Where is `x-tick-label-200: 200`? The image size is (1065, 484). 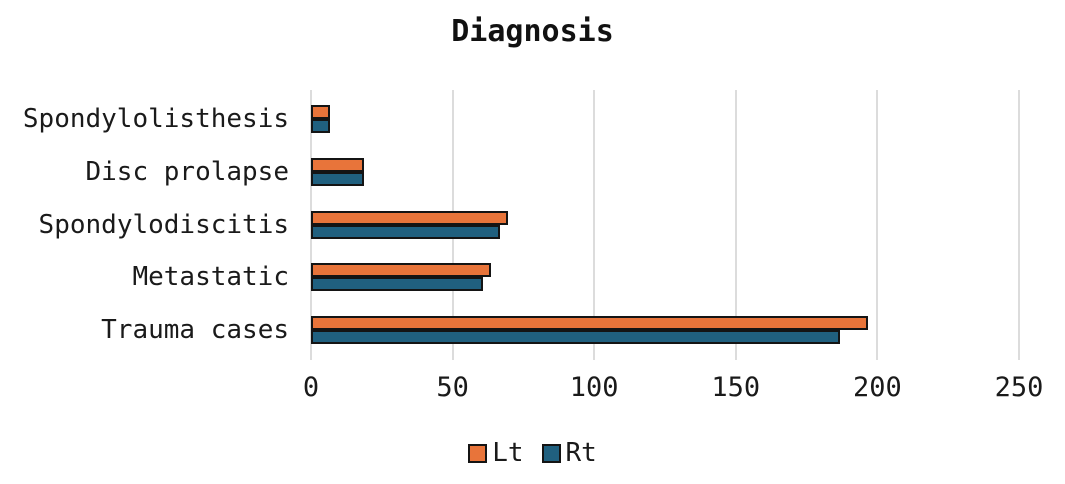 x-tick-label-200: 200 is located at coordinates (877, 387).